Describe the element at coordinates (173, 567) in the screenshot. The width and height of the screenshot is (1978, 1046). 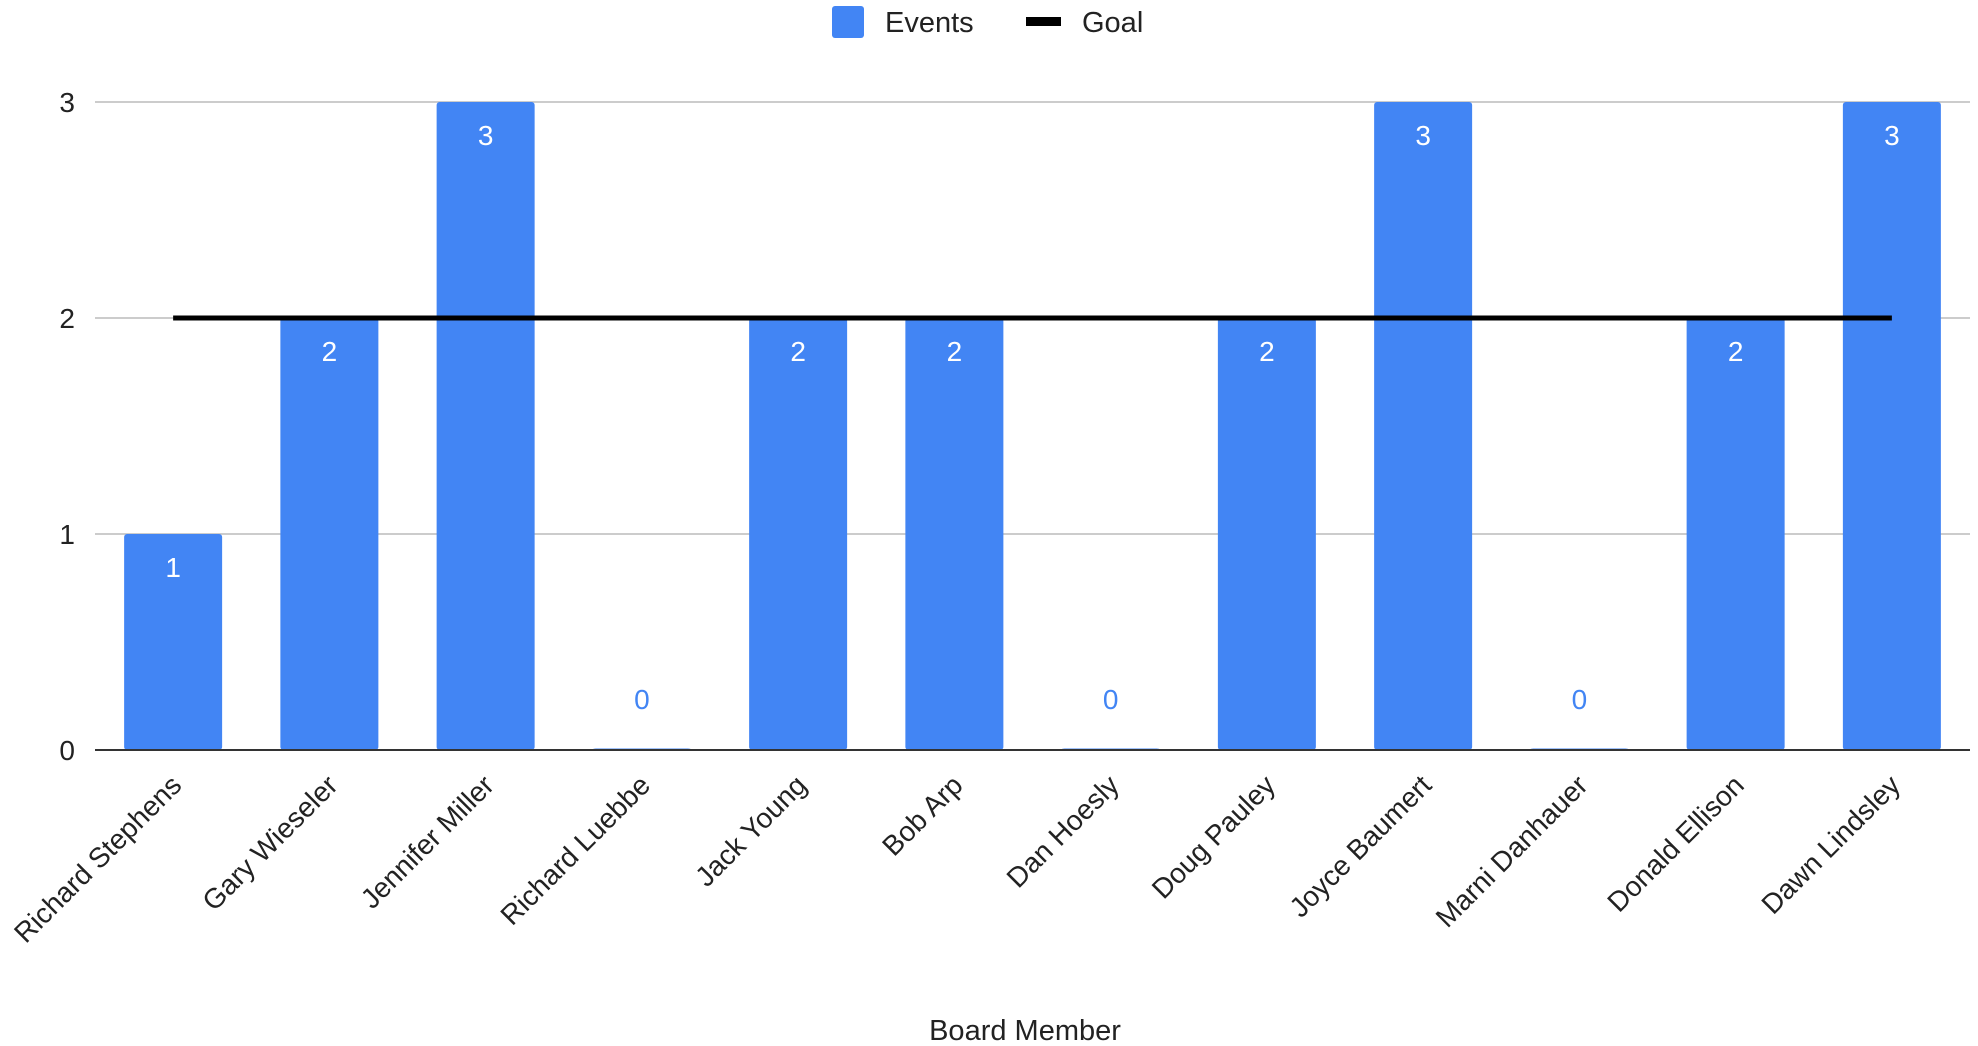
I see `bar-value-label: 1` at that location.